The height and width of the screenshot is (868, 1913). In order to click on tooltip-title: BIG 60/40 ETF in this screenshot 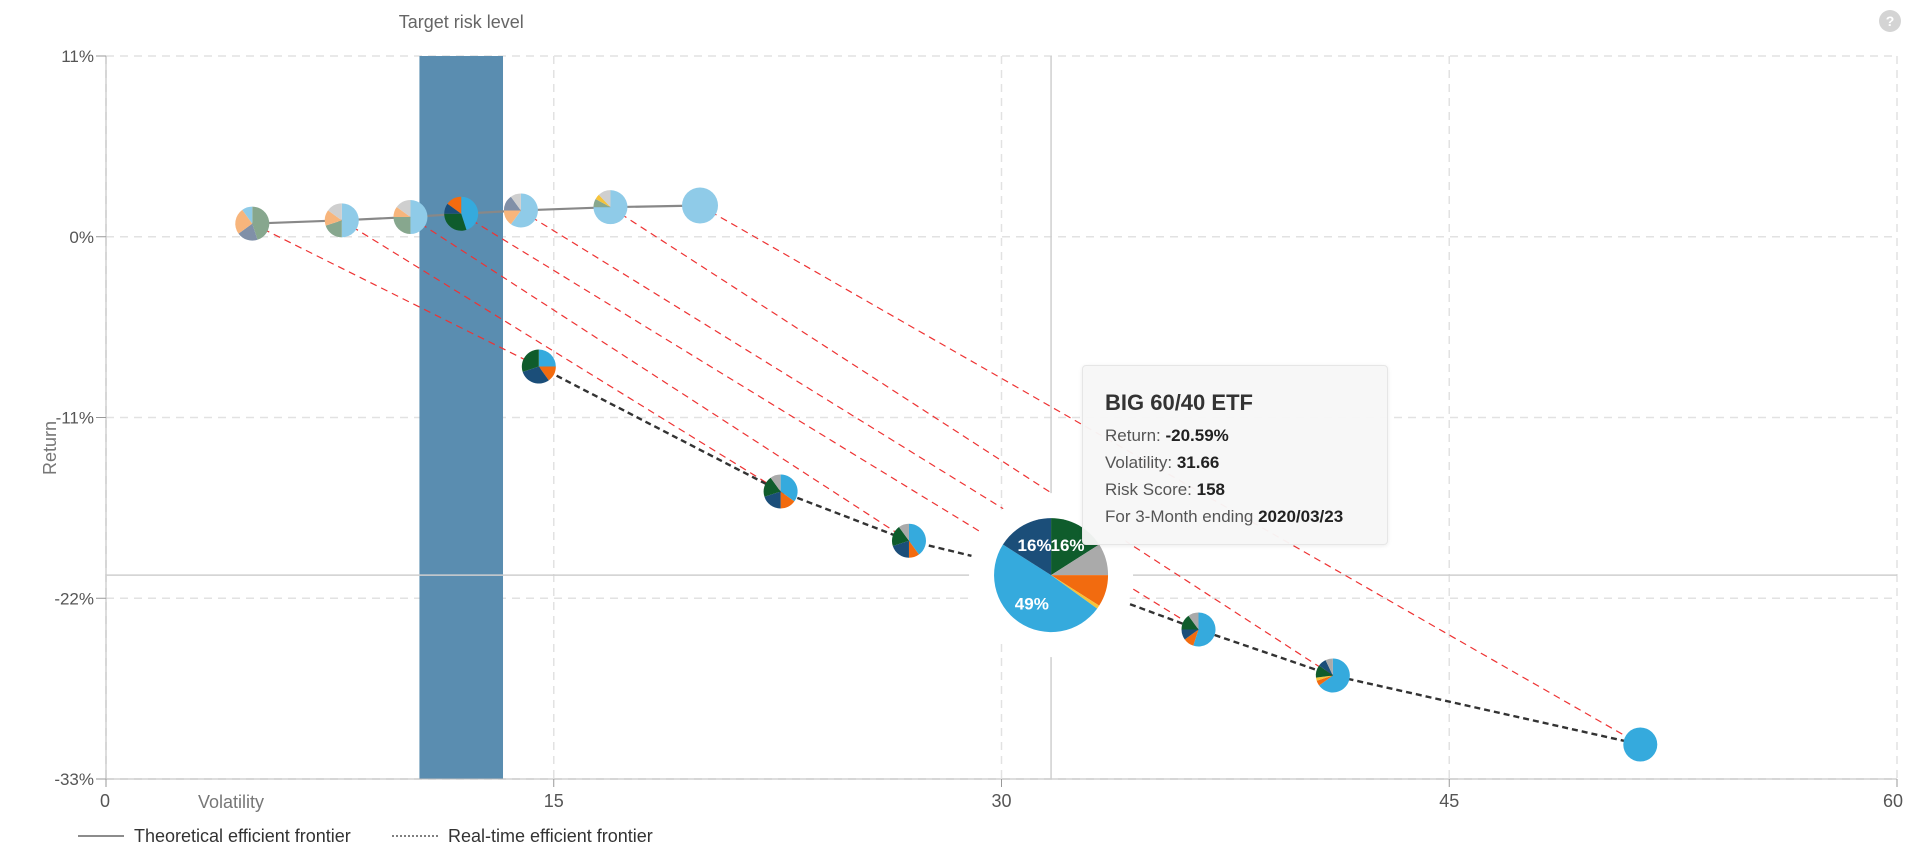, I will do `click(1179, 402)`.